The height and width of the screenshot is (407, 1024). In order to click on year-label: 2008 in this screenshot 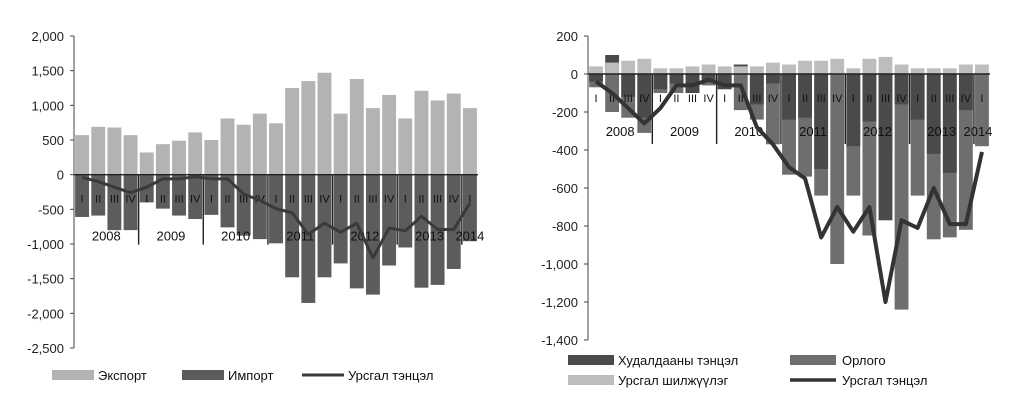, I will do `click(620, 131)`.